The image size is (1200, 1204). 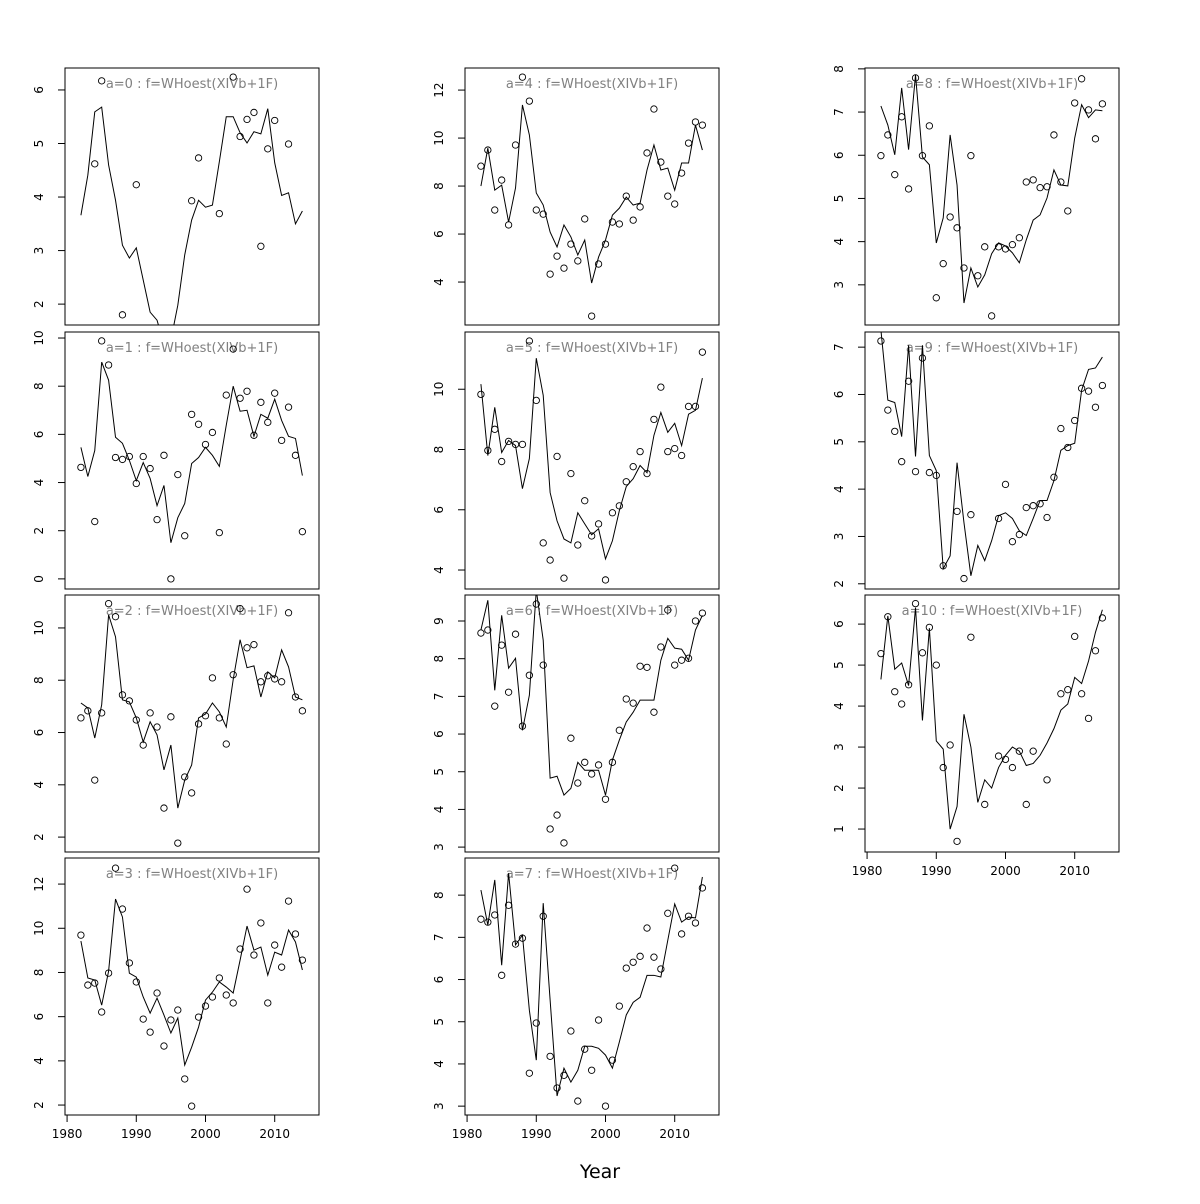 What do you see at coordinates (39, 90) in the screenshot?
I see `y-tick-label: 6` at bounding box center [39, 90].